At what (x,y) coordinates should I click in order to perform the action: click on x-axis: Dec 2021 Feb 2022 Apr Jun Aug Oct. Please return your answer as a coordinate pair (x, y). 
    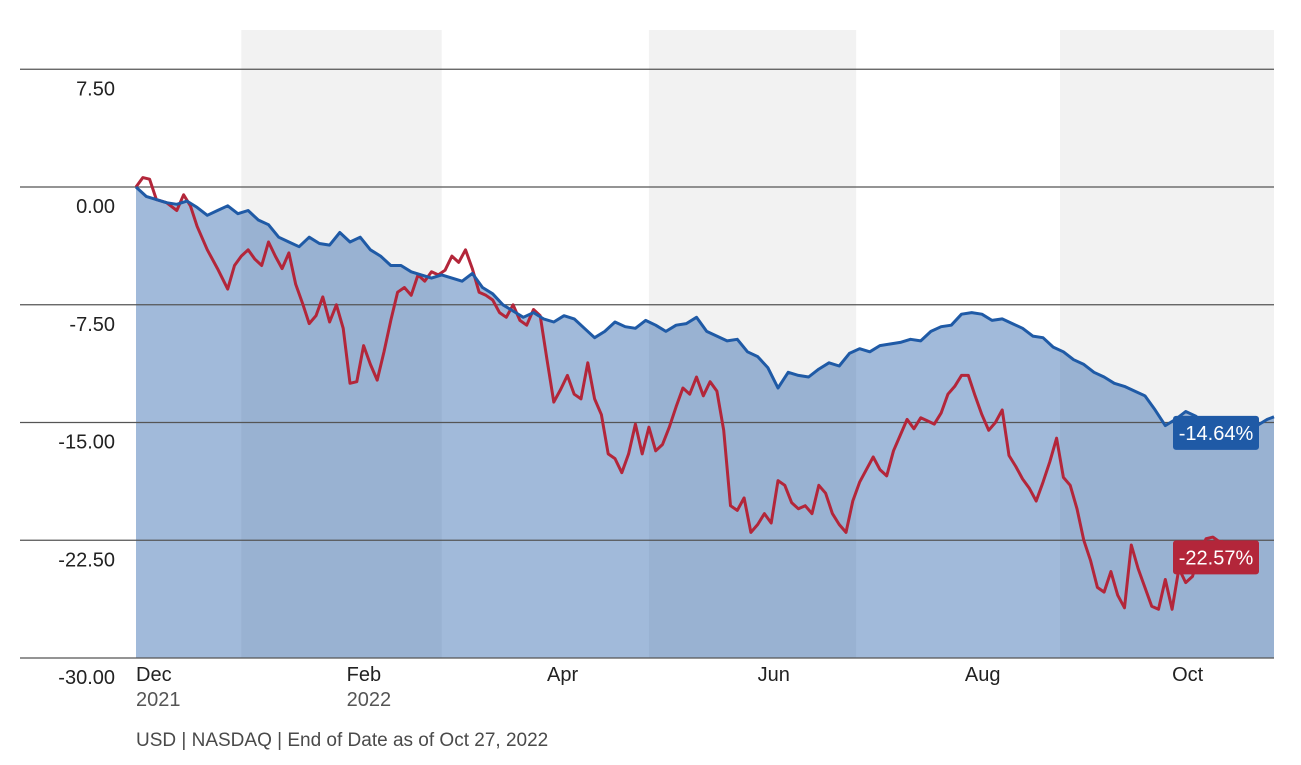
    Looking at the image, I should click on (670, 687).